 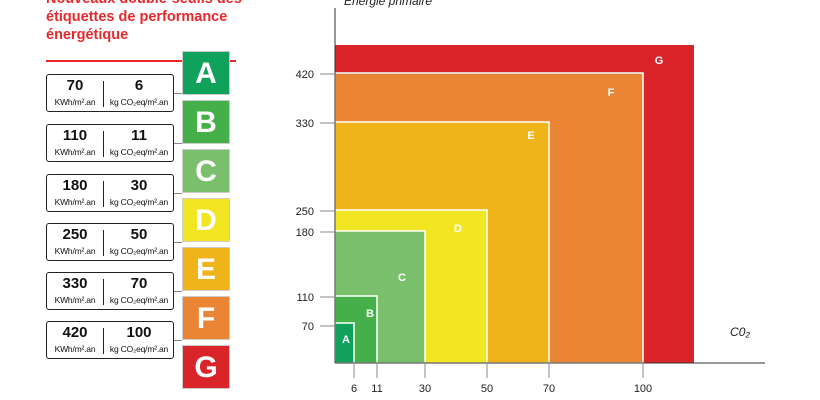 What do you see at coordinates (487, 389) in the screenshot?
I see `x-tick-label: 50` at bounding box center [487, 389].